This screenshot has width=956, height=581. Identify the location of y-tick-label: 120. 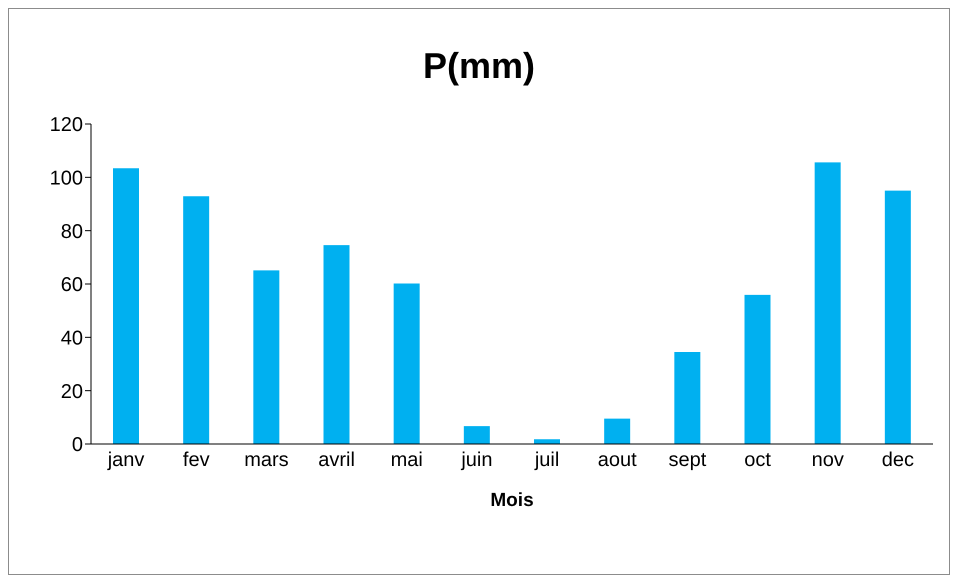
(66, 125).